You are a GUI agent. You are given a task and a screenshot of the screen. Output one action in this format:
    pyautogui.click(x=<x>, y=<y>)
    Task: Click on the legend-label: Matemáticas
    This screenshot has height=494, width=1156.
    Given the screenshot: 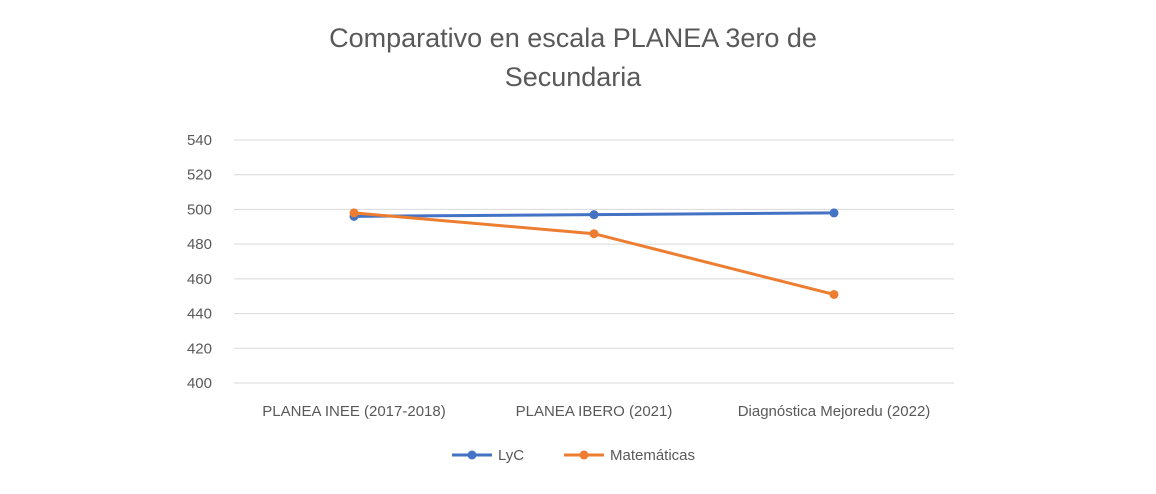 What is the action you would take?
    pyautogui.click(x=652, y=455)
    